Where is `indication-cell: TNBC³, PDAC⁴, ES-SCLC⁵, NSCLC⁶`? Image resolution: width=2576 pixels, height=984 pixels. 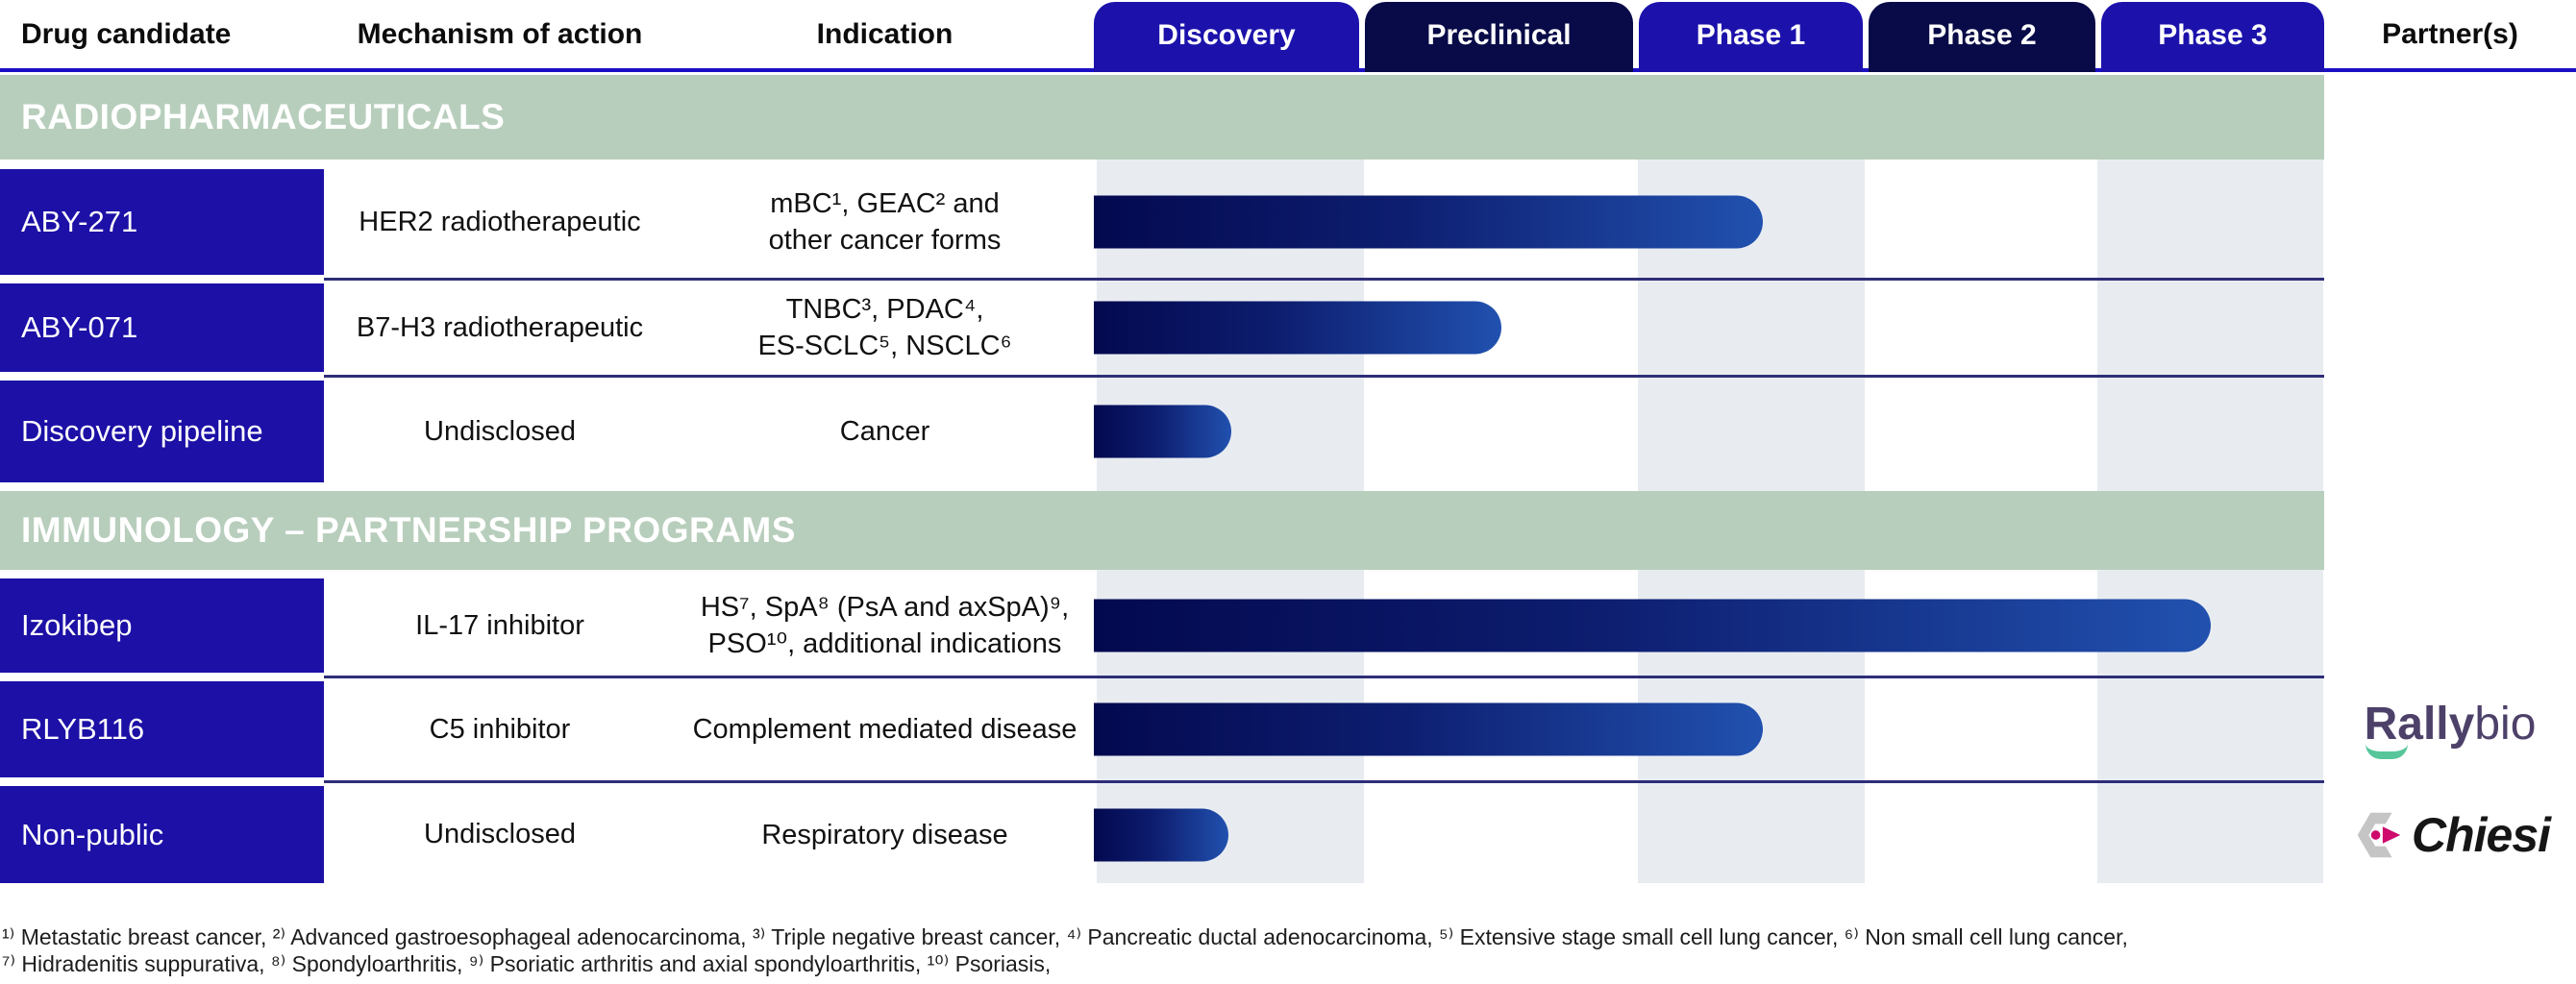 indication-cell: TNBC³, PDAC⁴, ES-SCLC⁵, NSCLC⁶ is located at coordinates (885, 328).